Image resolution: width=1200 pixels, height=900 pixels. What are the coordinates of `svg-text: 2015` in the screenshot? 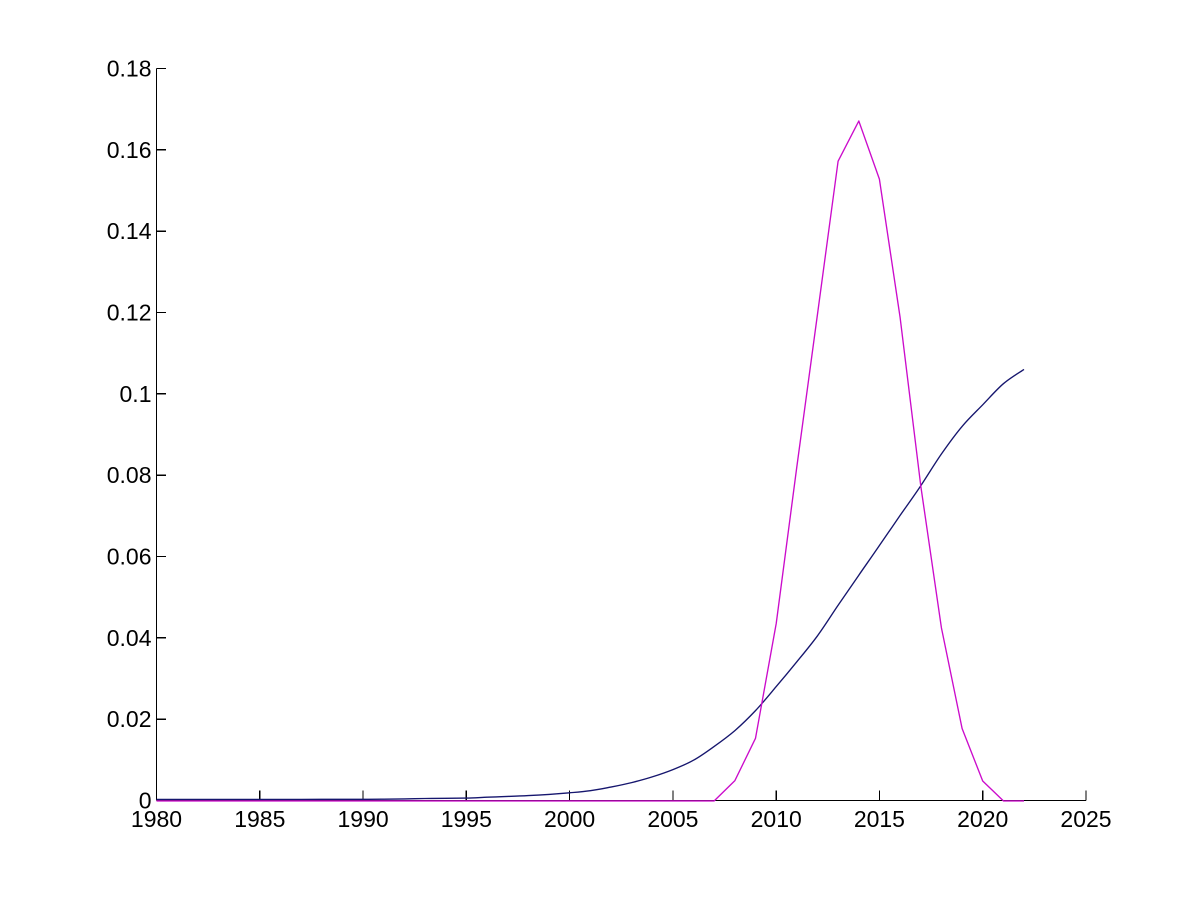 It's located at (879, 819).